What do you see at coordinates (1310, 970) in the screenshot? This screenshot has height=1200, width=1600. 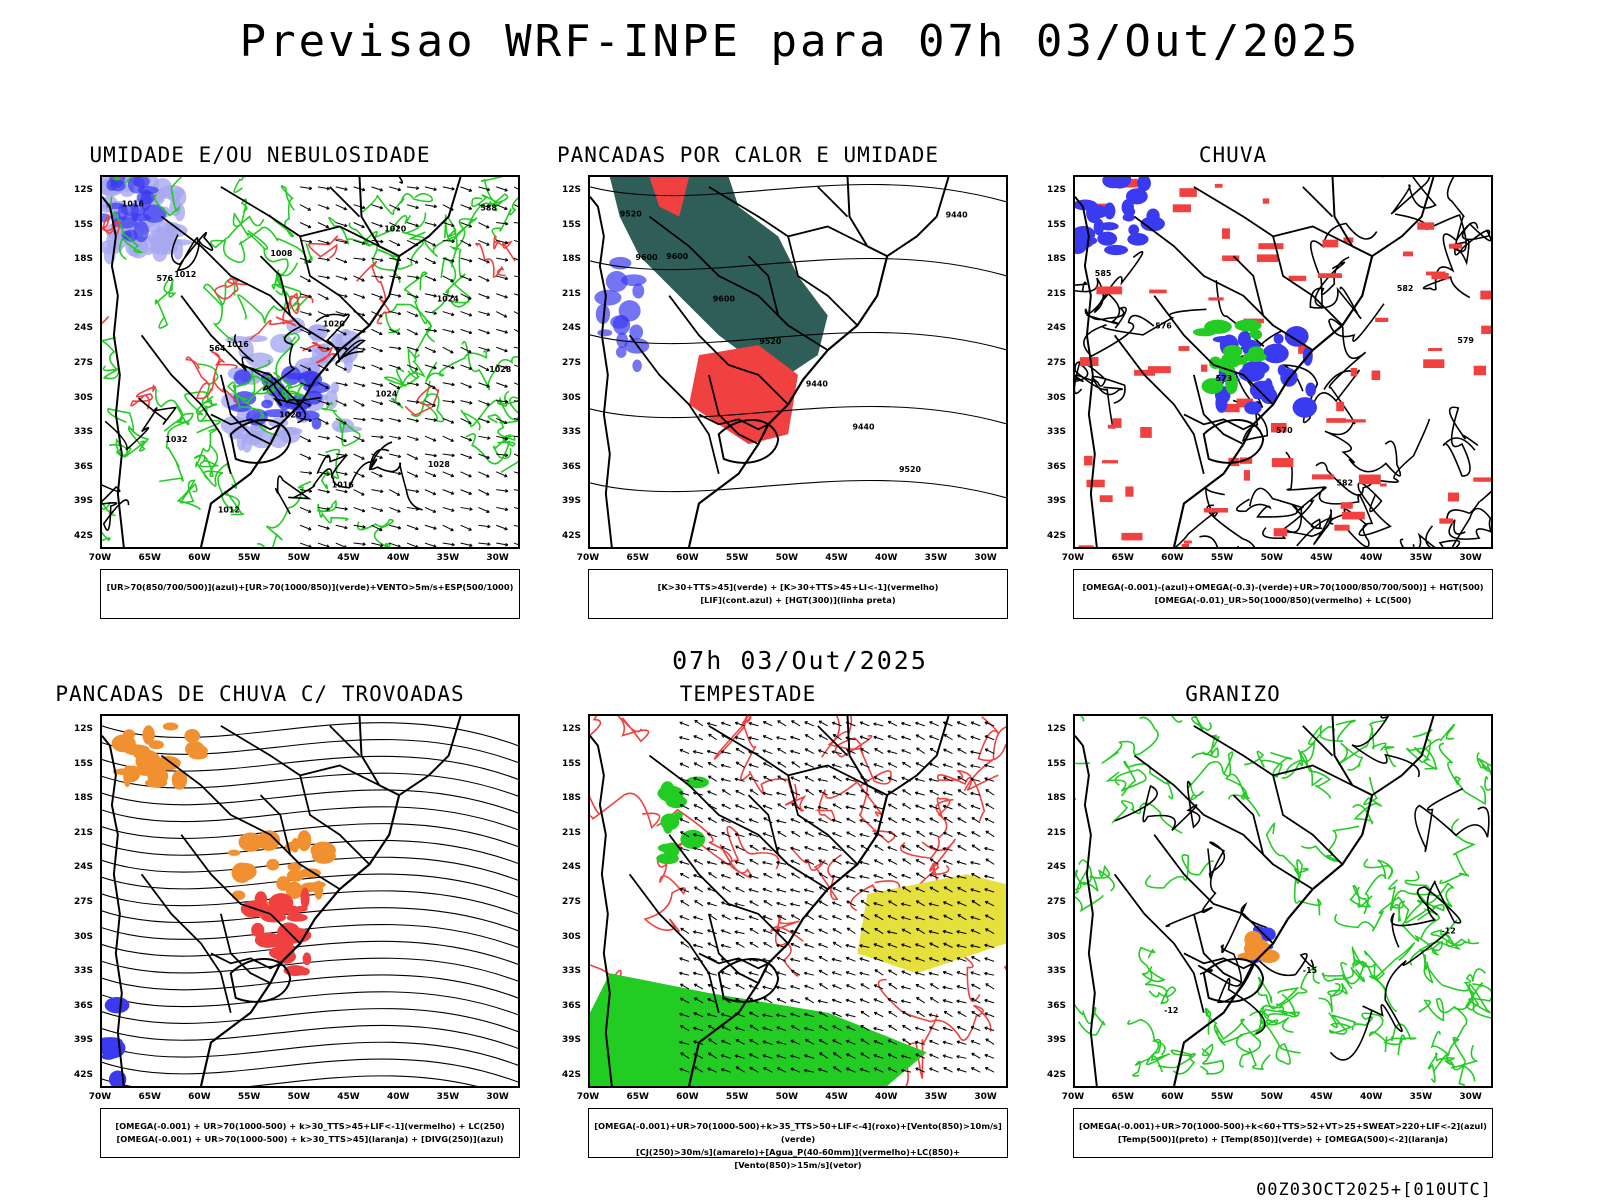 I see `contour-label: -15` at bounding box center [1310, 970].